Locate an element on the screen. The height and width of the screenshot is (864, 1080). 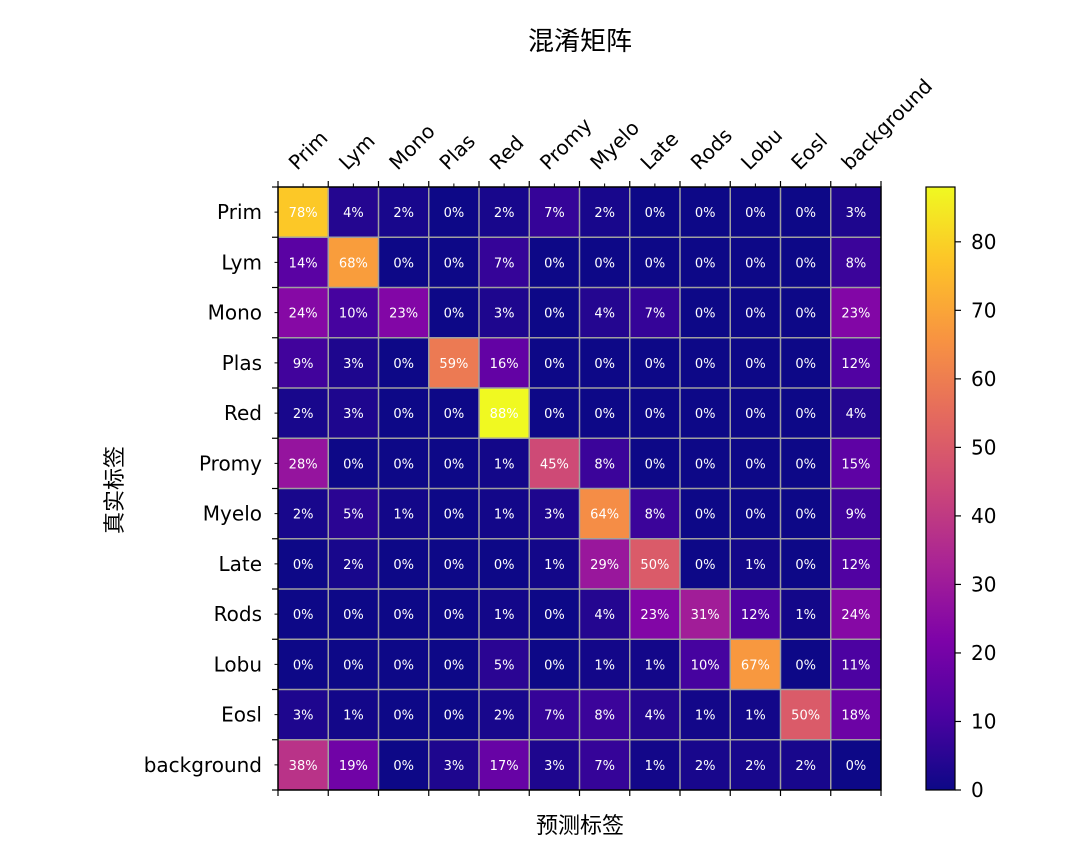
cell-value-label: 18% is located at coordinates (855, 716).